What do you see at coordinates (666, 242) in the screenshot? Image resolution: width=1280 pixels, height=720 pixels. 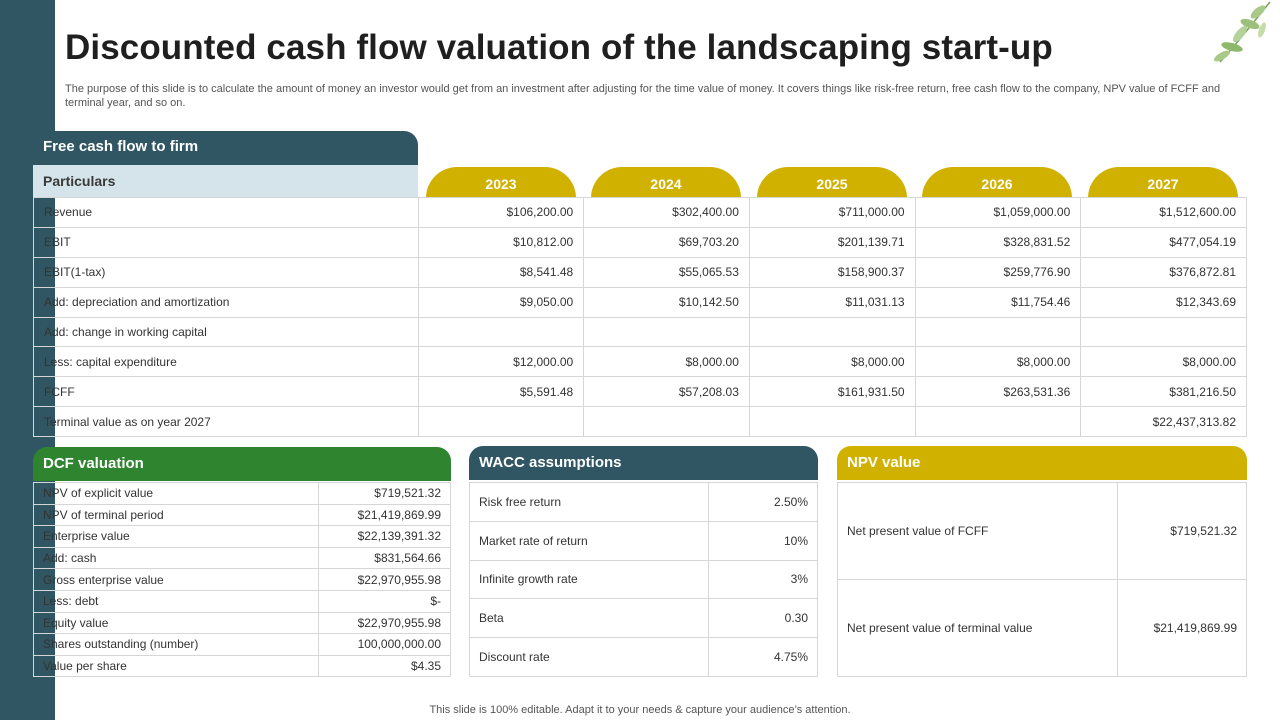 I see `row-value: $69,703.20` at bounding box center [666, 242].